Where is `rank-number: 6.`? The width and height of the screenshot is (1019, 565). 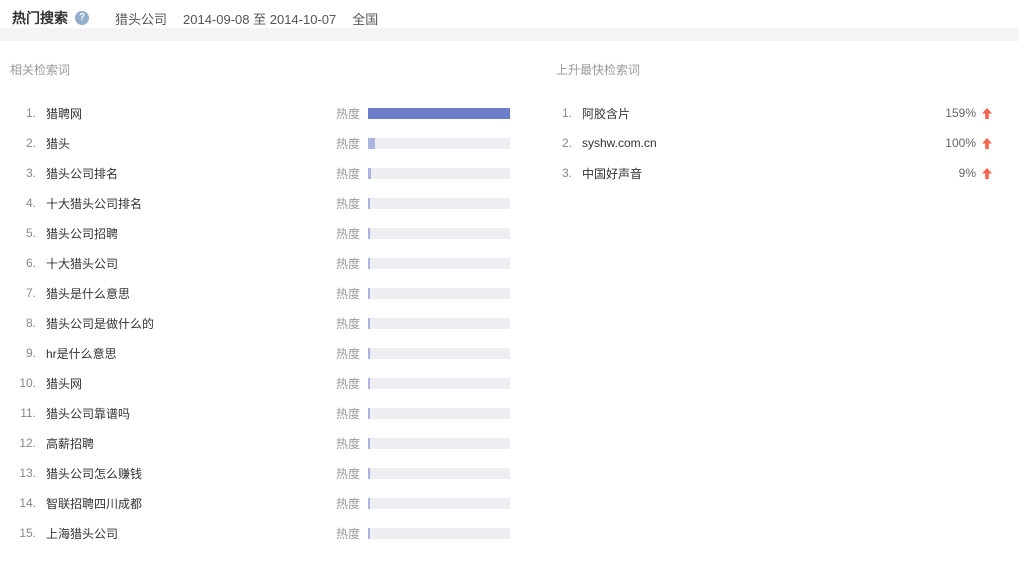 rank-number: 6. is located at coordinates (30, 263).